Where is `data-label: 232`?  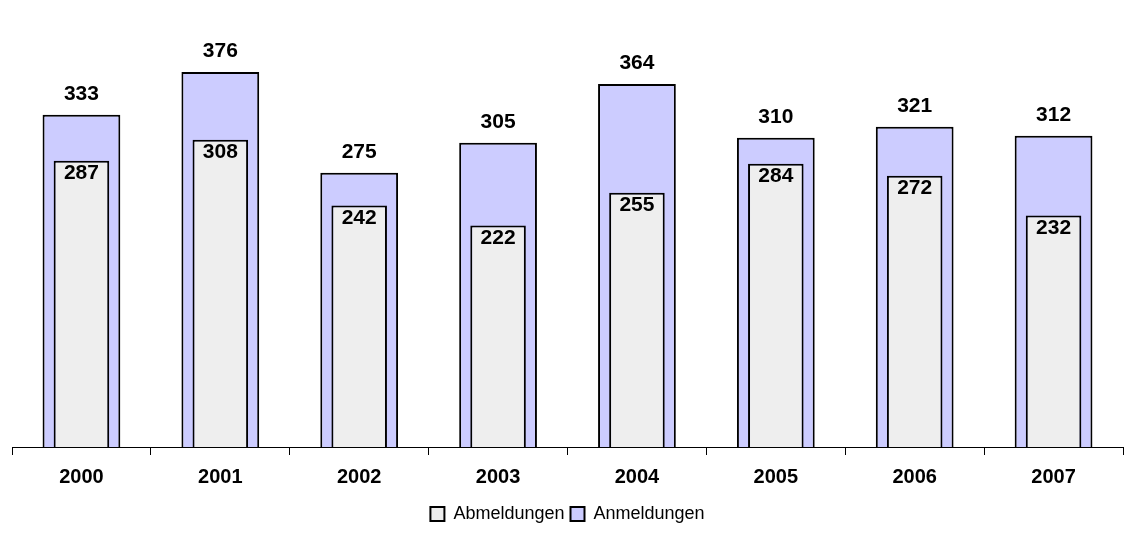
data-label: 232 is located at coordinates (1054, 226).